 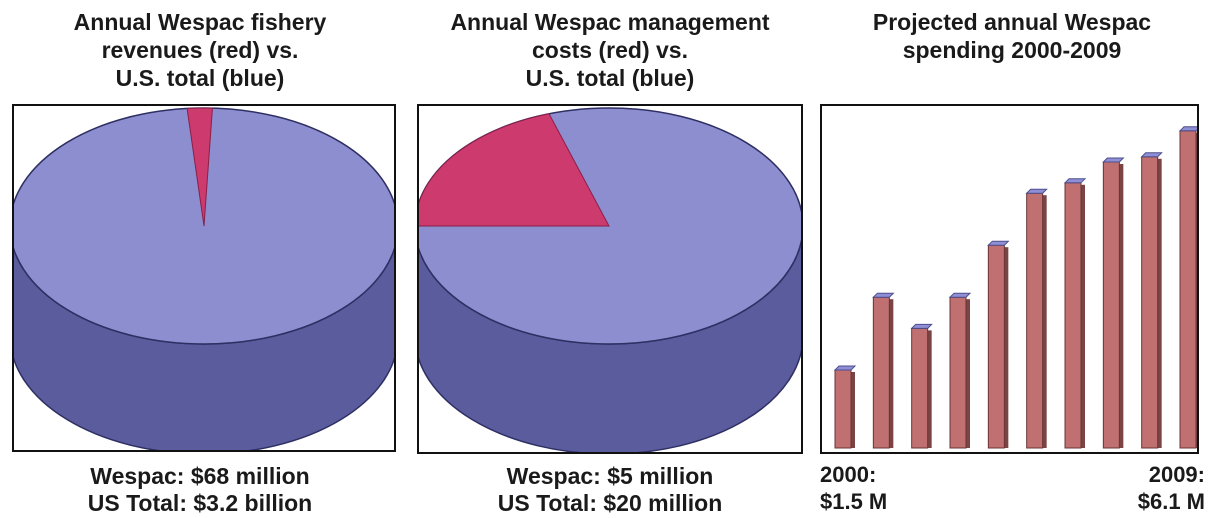 I want to click on bar-label-right-year: 2009:, so click(x=1176, y=474).